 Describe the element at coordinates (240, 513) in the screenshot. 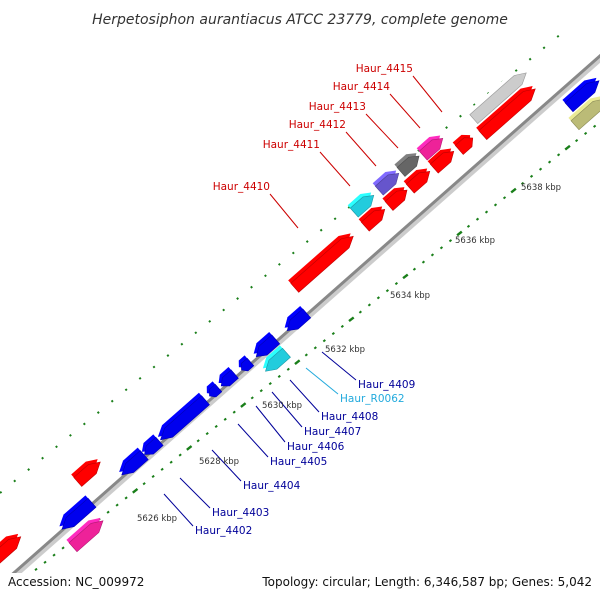

I see `gene-label: Haur_4403` at that location.